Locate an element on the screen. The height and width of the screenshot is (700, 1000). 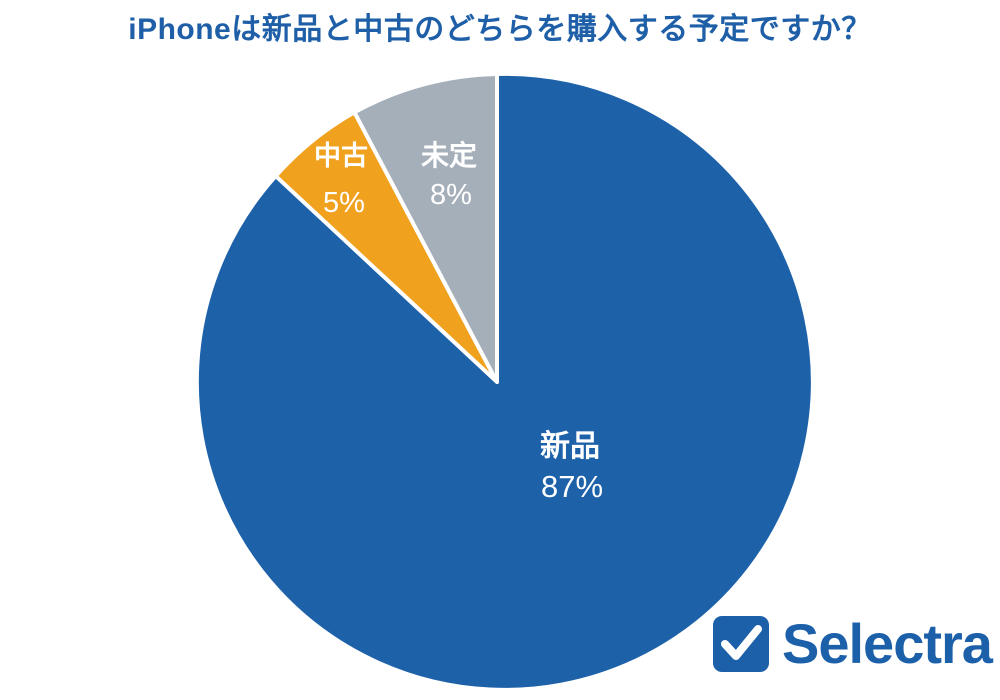
checkbox-check-icon is located at coordinates (741, 644).